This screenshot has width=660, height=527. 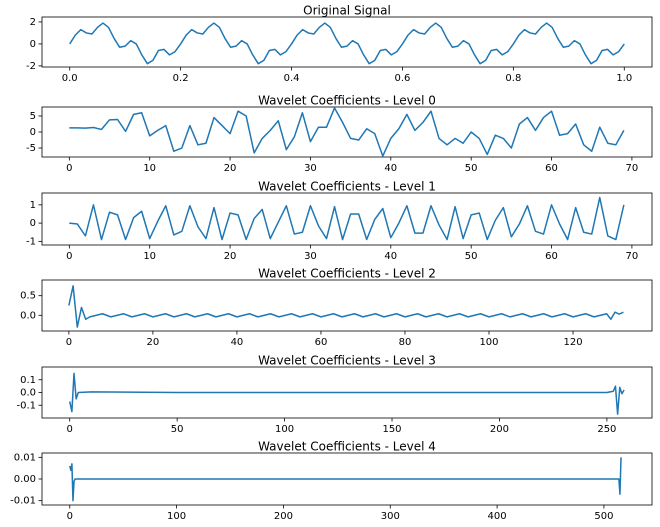 I want to click on x-tick-label: 250, so click(x=606, y=429).